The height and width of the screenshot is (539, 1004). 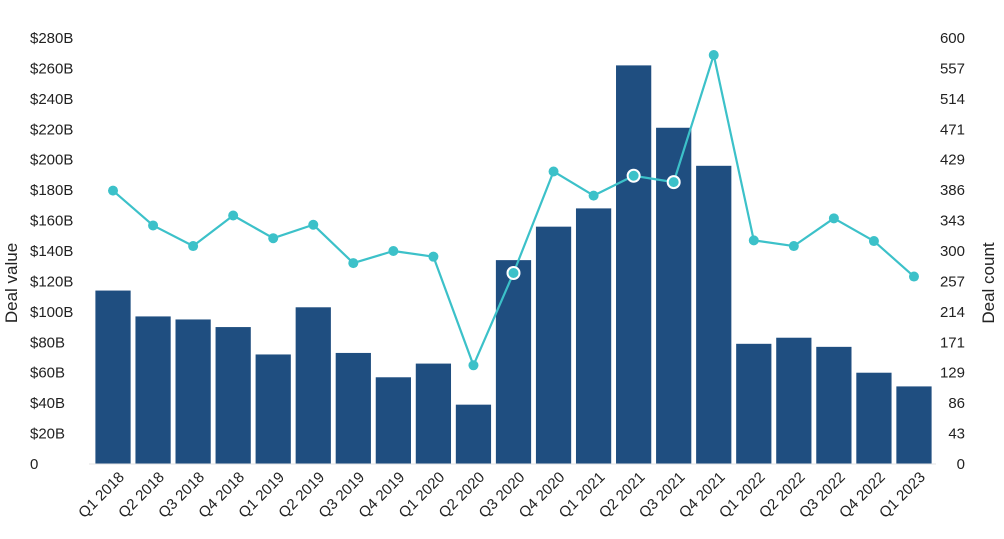 I want to click on y-left-tick-label: $140B, so click(x=51, y=251).